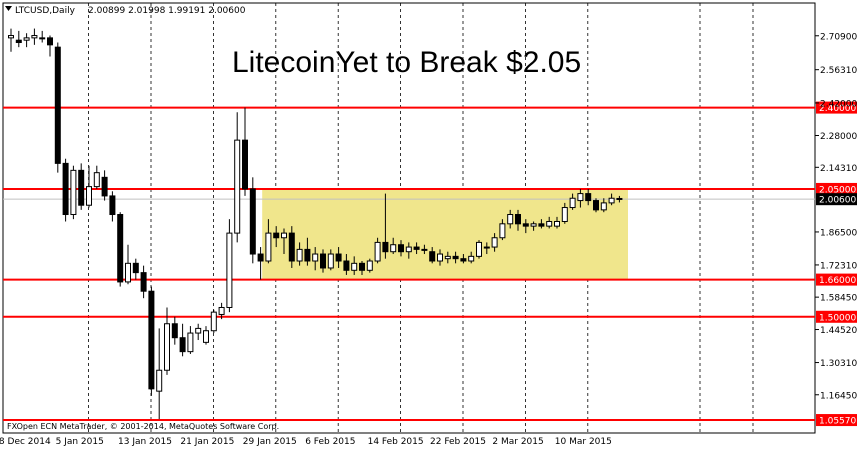 Image resolution: width=860 pixels, height=451 pixels. What do you see at coordinates (8, 8) in the screenshot?
I see `collapse-triangle-icon` at bounding box center [8, 8].